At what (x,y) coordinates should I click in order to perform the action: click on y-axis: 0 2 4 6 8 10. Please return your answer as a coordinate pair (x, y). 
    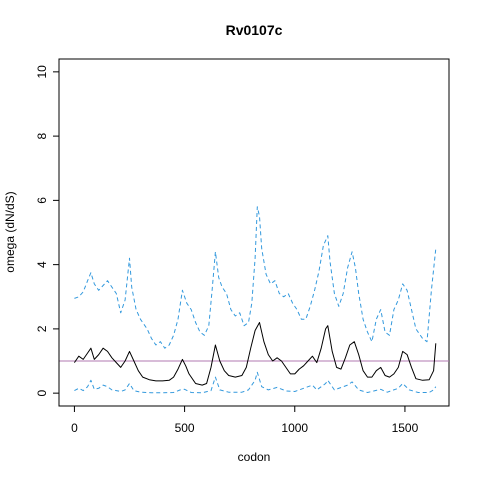
    Looking at the image, I should click on (47, 230).